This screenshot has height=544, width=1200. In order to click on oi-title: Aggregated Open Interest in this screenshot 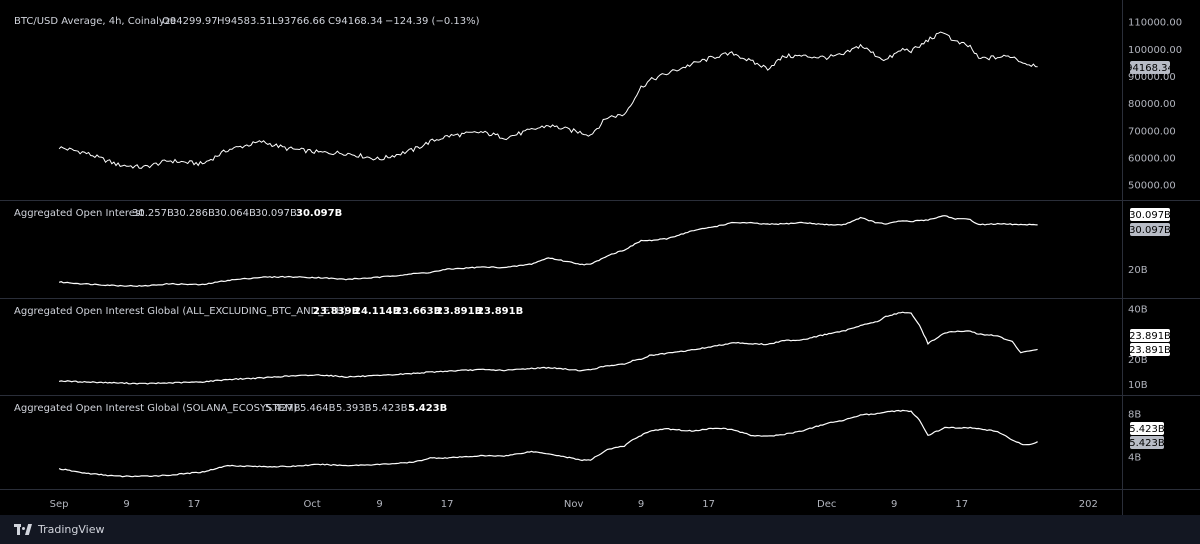, I will do `click(79, 213)`.